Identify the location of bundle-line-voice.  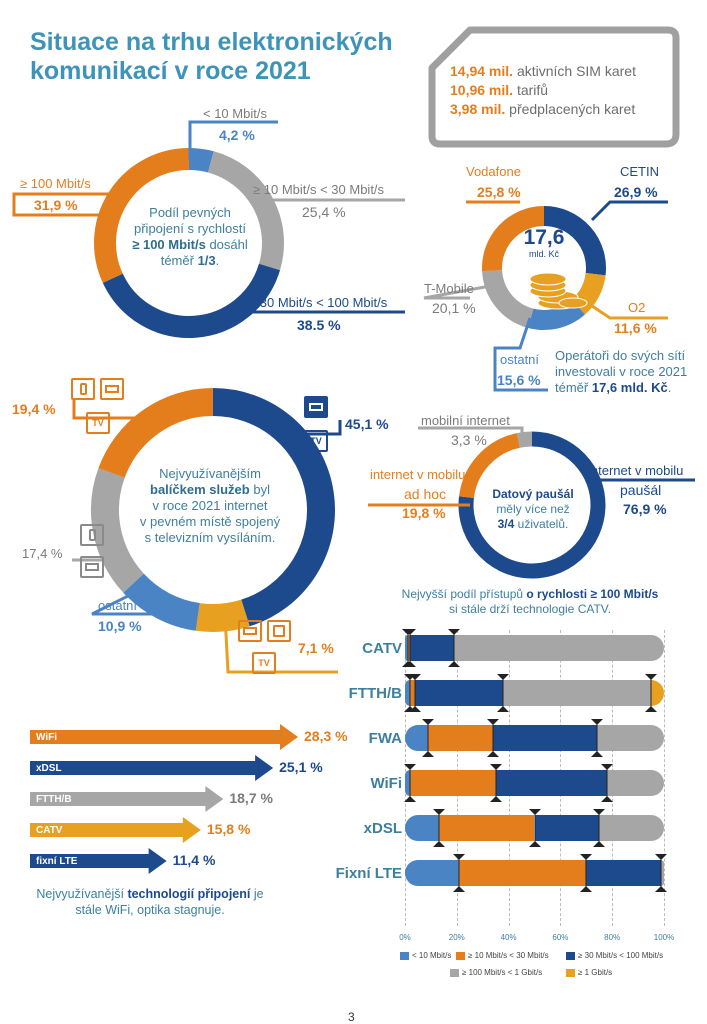
(94, 550).